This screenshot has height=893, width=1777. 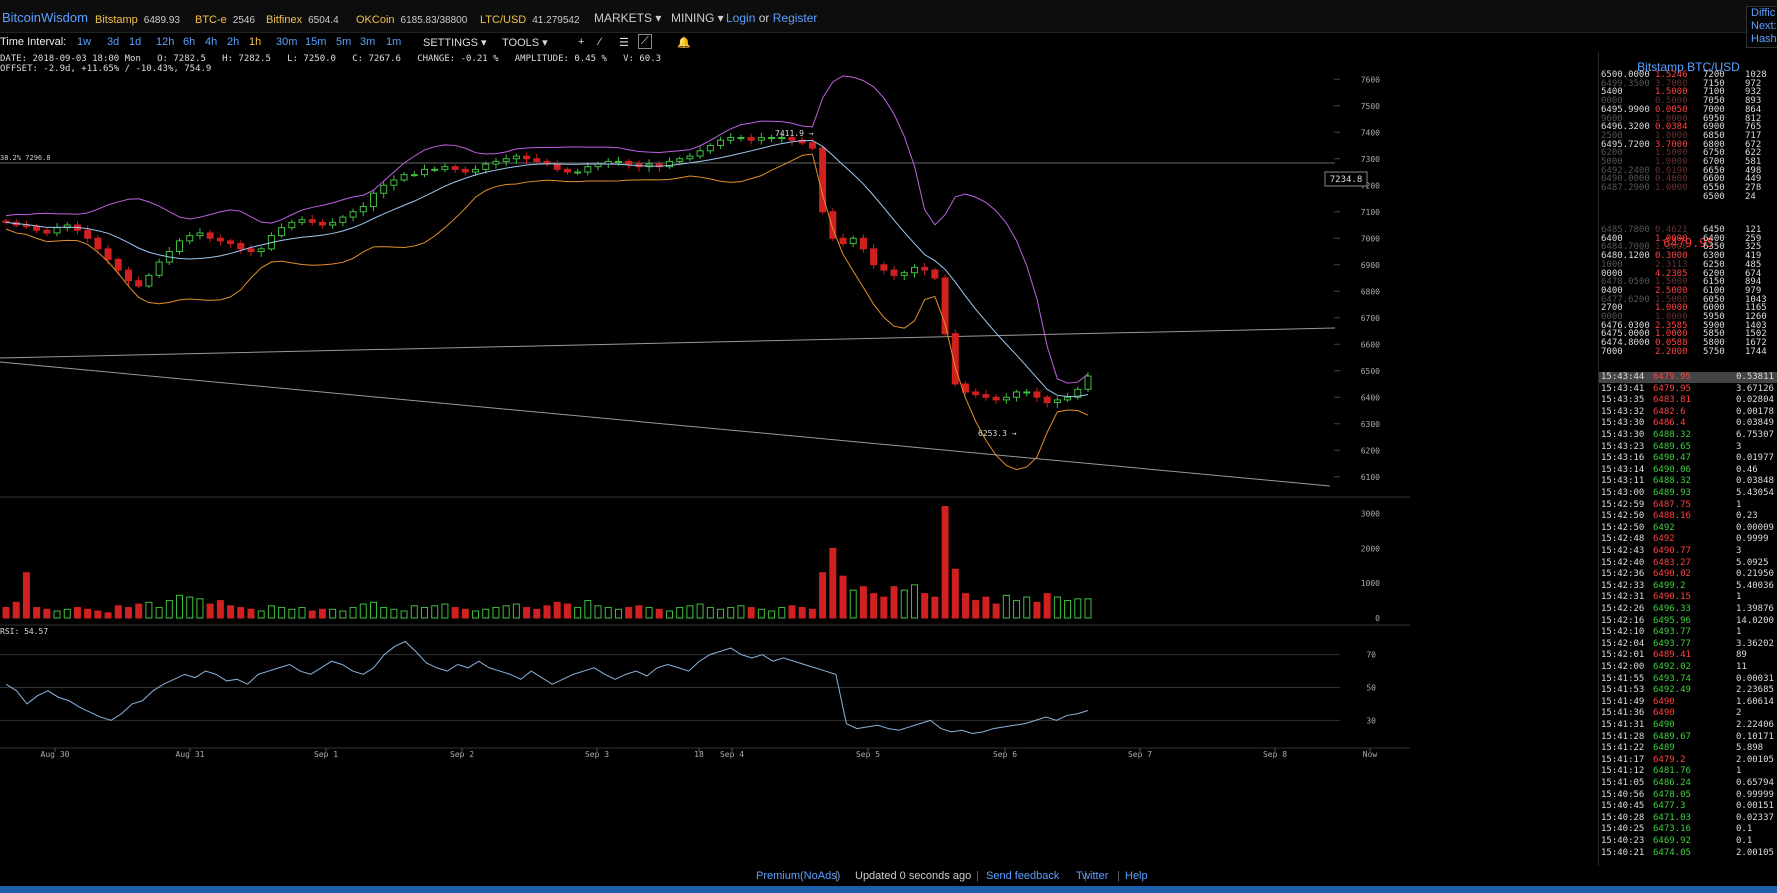 I want to click on interval-30m: 30m, so click(x=287, y=42).